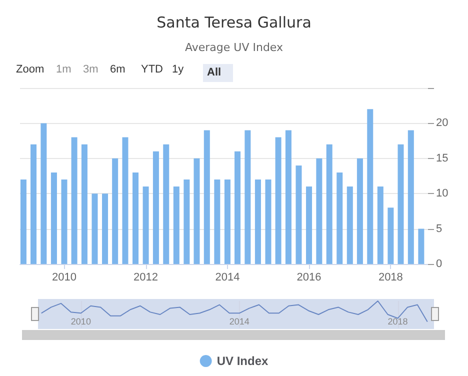 This screenshot has height=376, width=468. What do you see at coordinates (234, 23) in the screenshot?
I see `chart-title: Santa Teresa Gallura` at bounding box center [234, 23].